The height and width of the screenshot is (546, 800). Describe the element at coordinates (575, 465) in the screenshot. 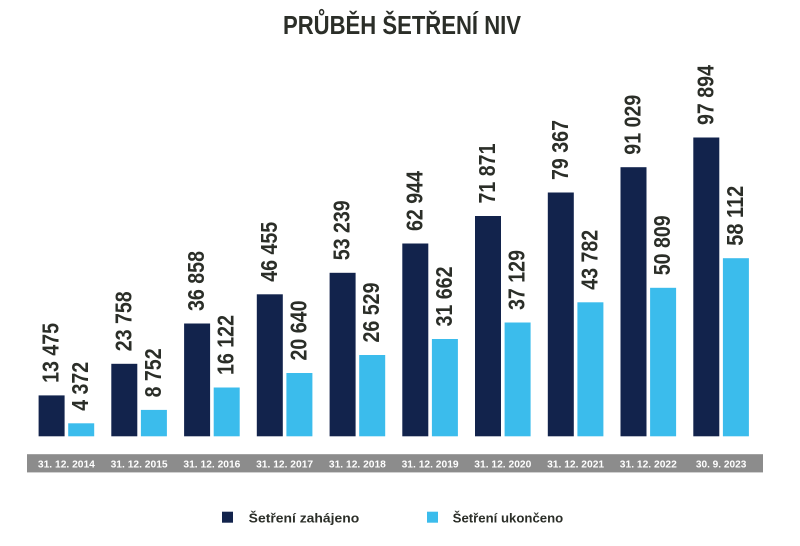

I see `svg-text: 31. 12. 2021` at that location.